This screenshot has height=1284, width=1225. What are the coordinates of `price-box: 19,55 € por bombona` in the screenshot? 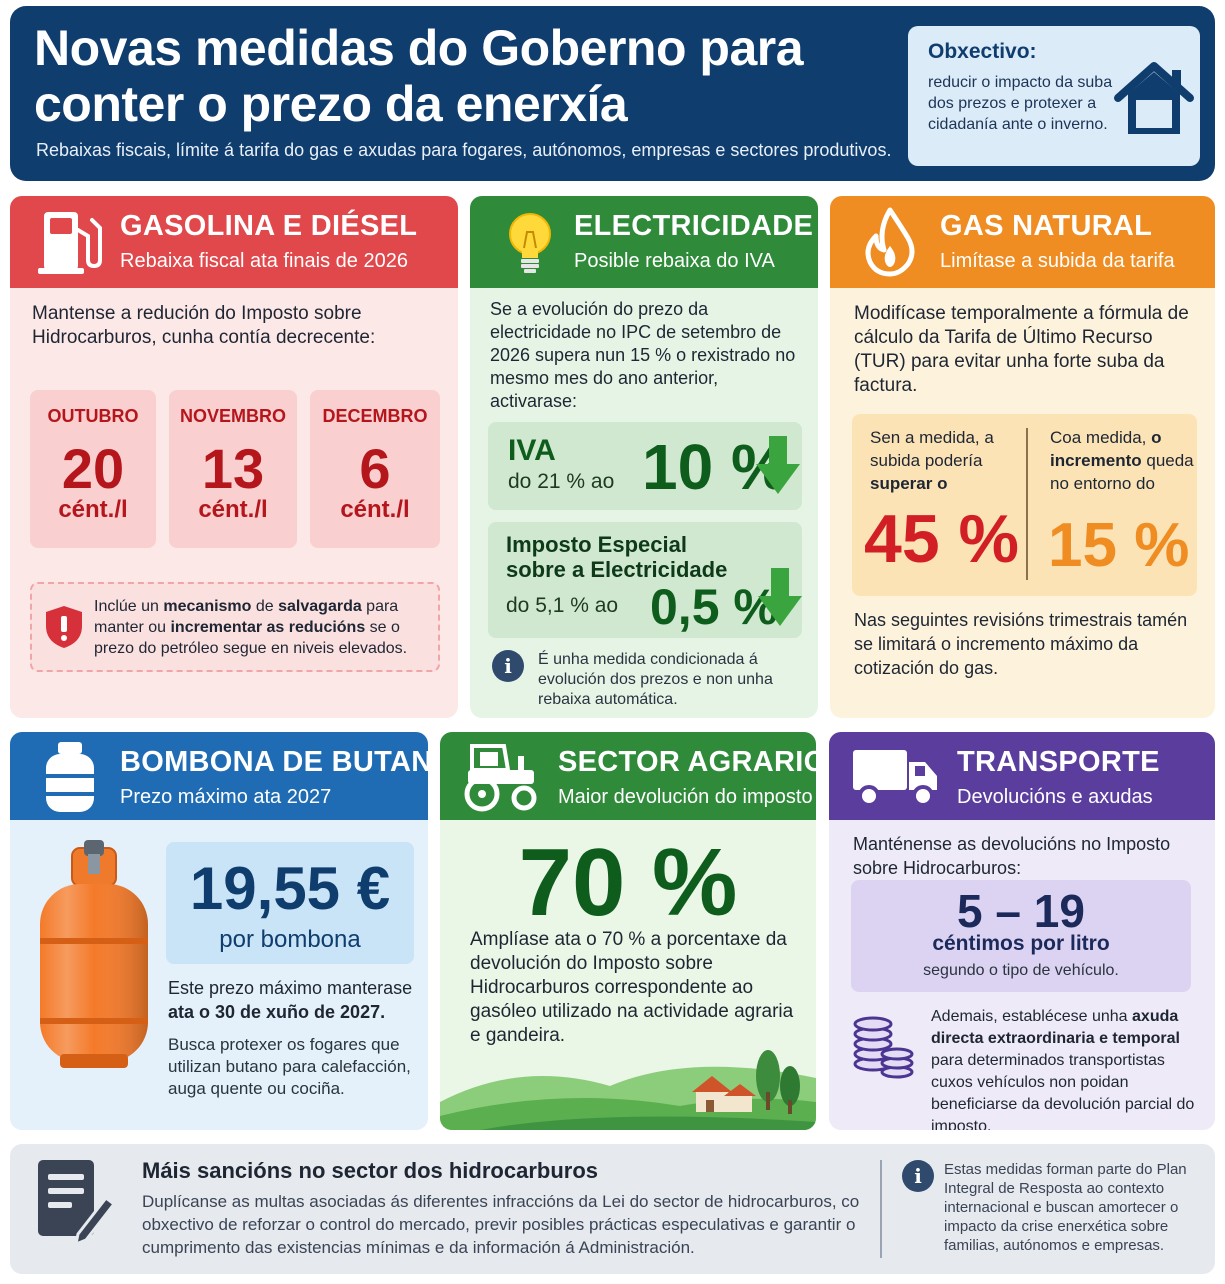 It's located at (290, 903).